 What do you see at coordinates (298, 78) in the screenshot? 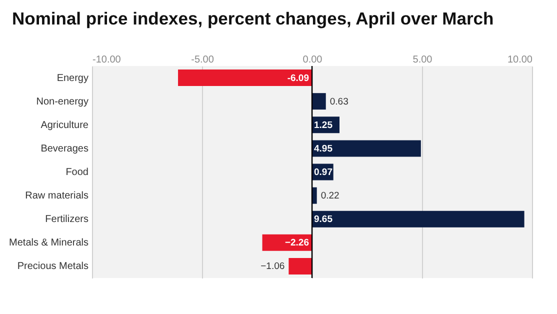
I see `data-label: -6.09` at bounding box center [298, 78].